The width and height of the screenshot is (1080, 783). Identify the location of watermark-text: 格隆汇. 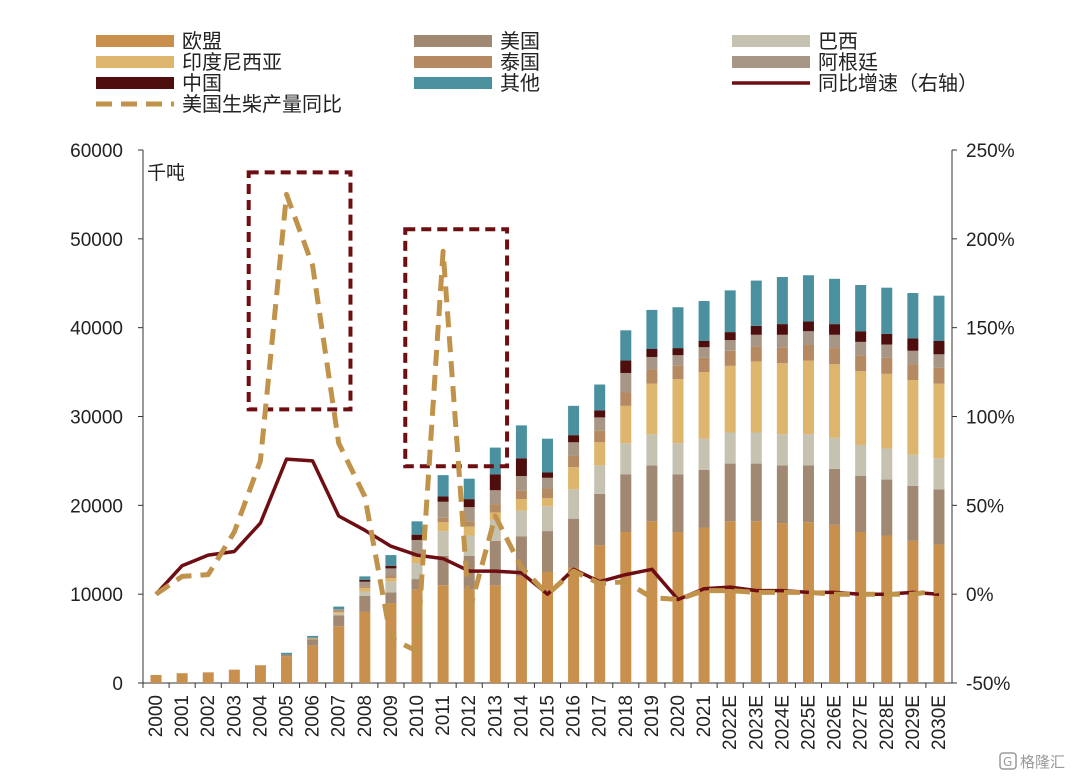
(1042, 762).